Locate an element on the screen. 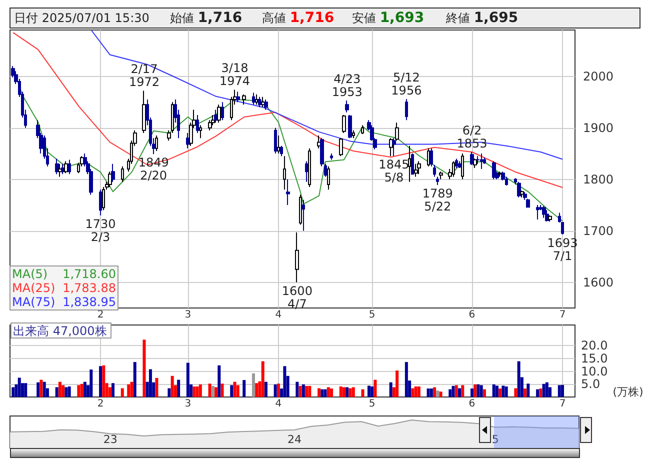 This screenshot has width=653, height=470. annotation: 1845 5/8 is located at coordinates (394, 171).